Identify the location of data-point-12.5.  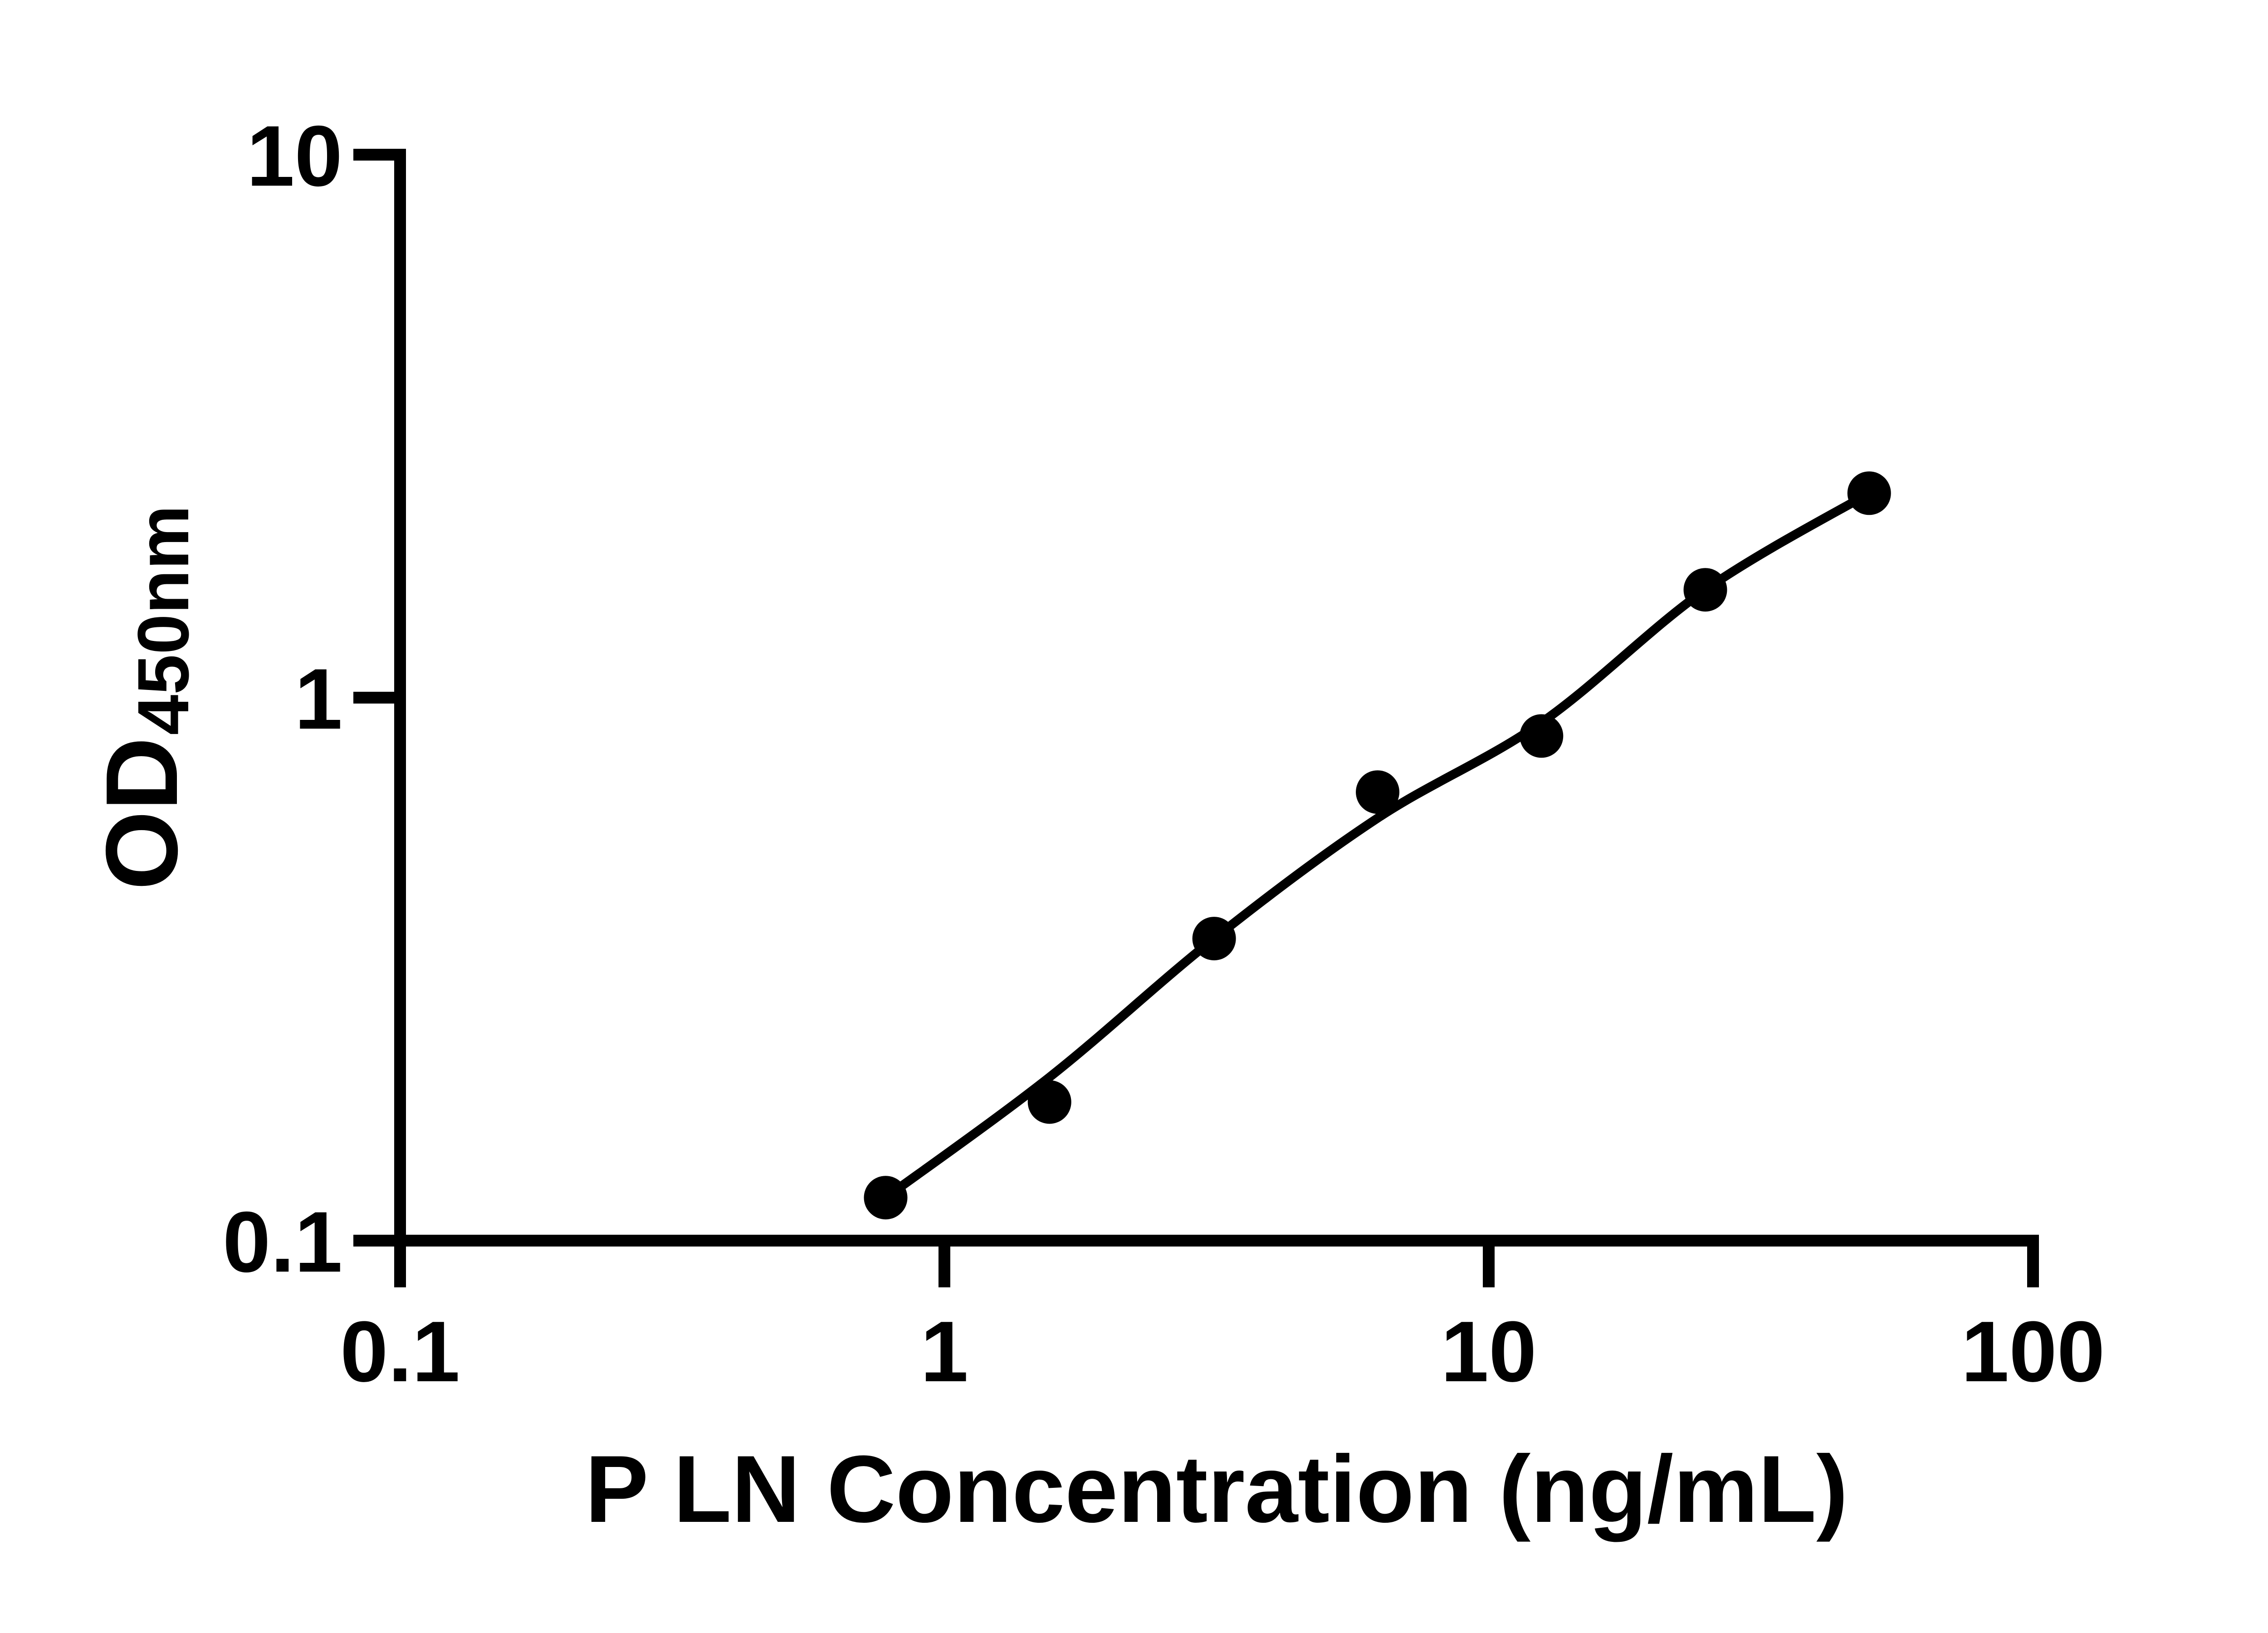
(1542, 736).